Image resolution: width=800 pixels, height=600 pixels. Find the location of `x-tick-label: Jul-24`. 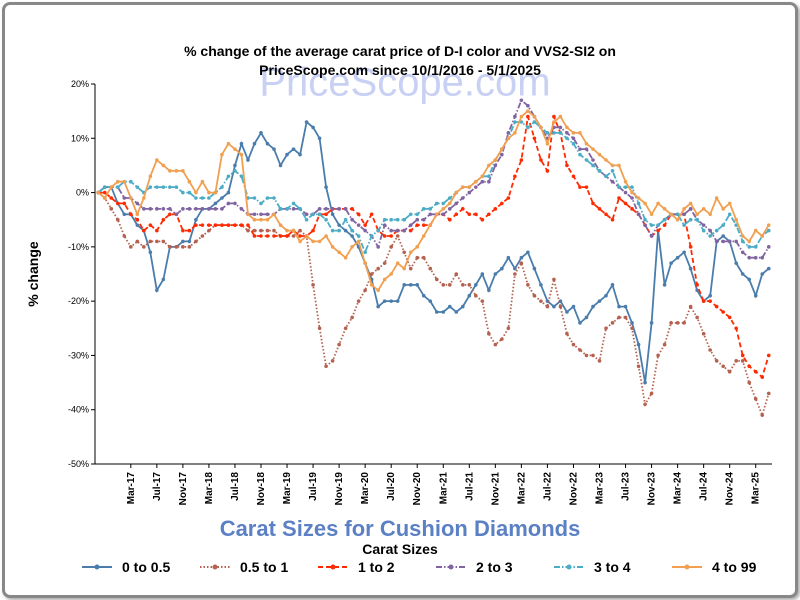

x-tick-label: Jul-24 is located at coordinates (704, 486).